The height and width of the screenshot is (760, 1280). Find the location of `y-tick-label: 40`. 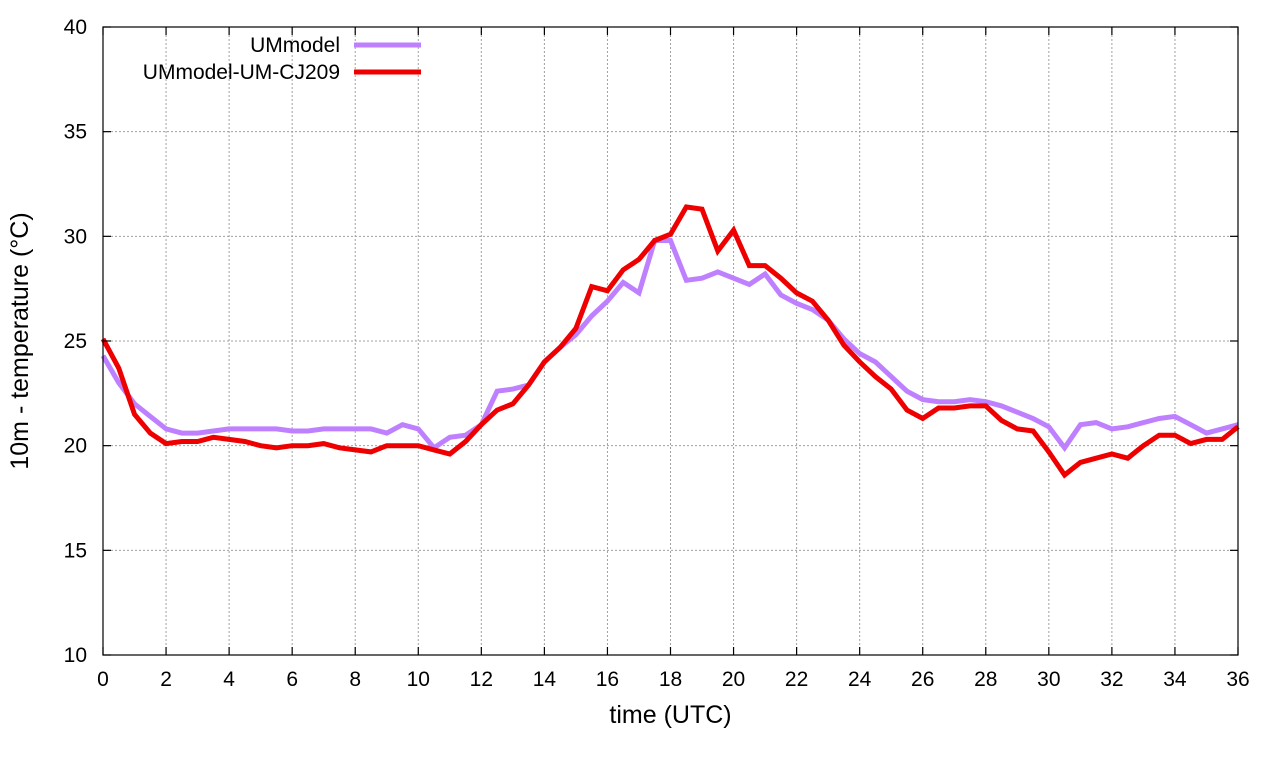

y-tick-label: 40 is located at coordinates (75, 27).